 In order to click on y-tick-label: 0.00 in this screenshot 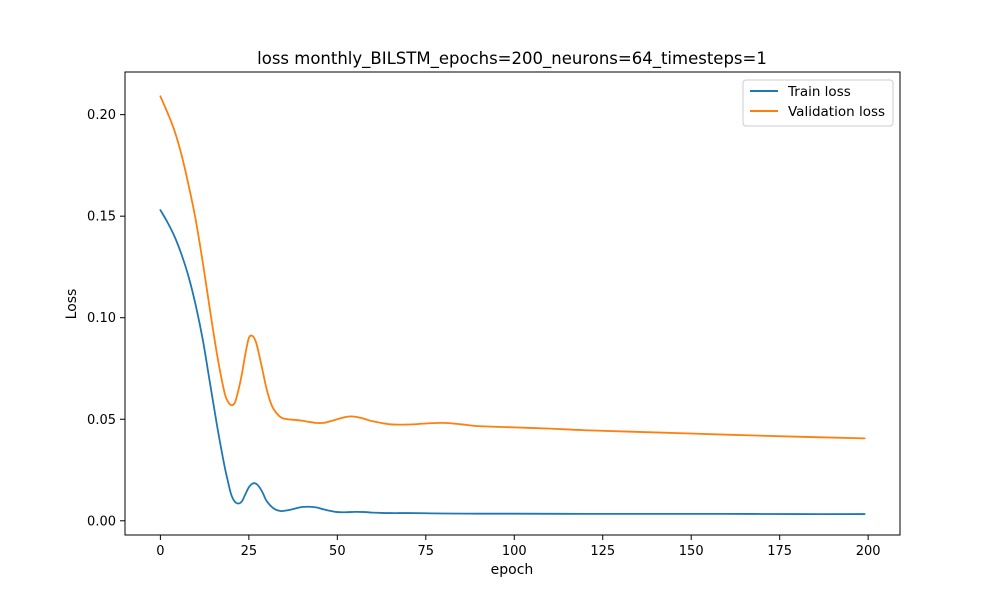, I will do `click(101, 521)`.